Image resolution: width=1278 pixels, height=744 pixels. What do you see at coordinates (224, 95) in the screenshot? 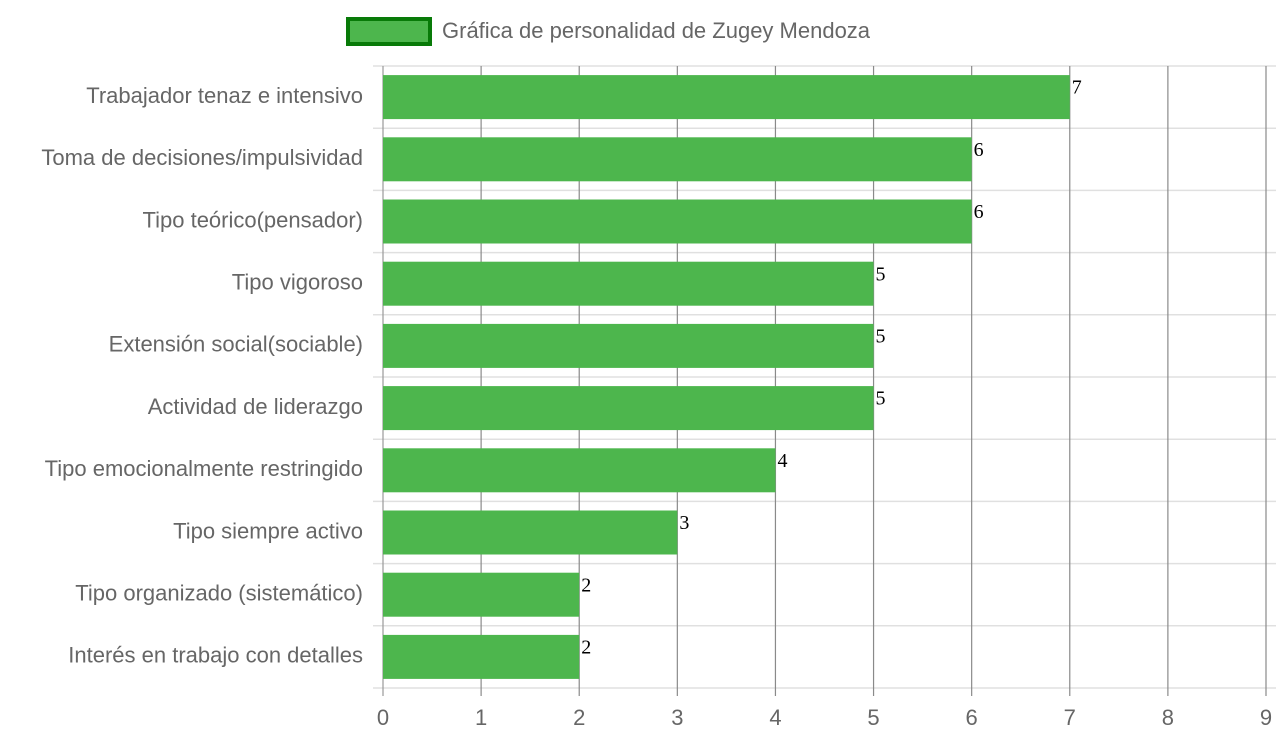
I see `y-tick-label: Trabajador tenaz e intensivo` at bounding box center [224, 95].